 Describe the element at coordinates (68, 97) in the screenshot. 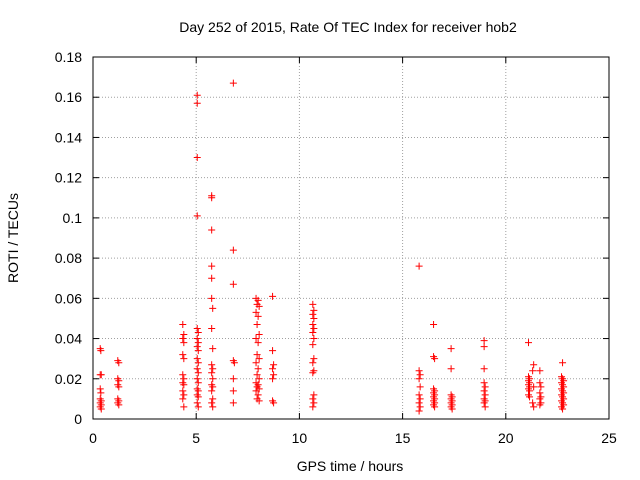

I see `y-tick-label: 0.16` at that location.